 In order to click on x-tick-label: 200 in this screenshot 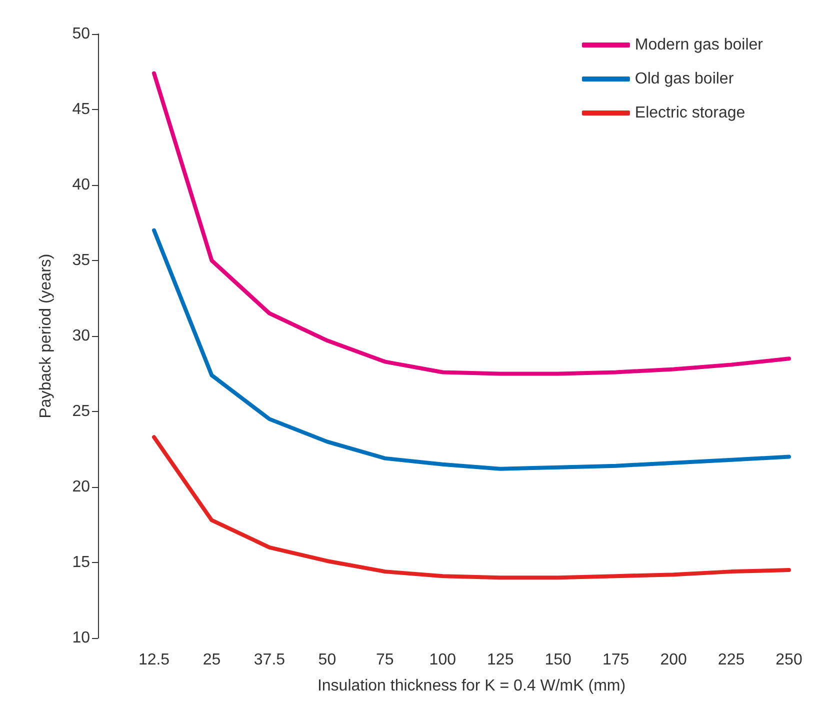, I will do `click(673, 660)`.